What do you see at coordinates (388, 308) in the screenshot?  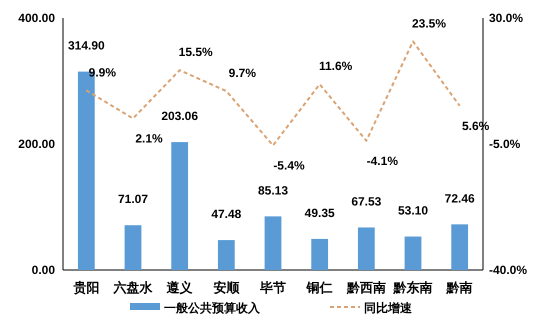 I see `legend-label: 同比增速` at bounding box center [388, 308].